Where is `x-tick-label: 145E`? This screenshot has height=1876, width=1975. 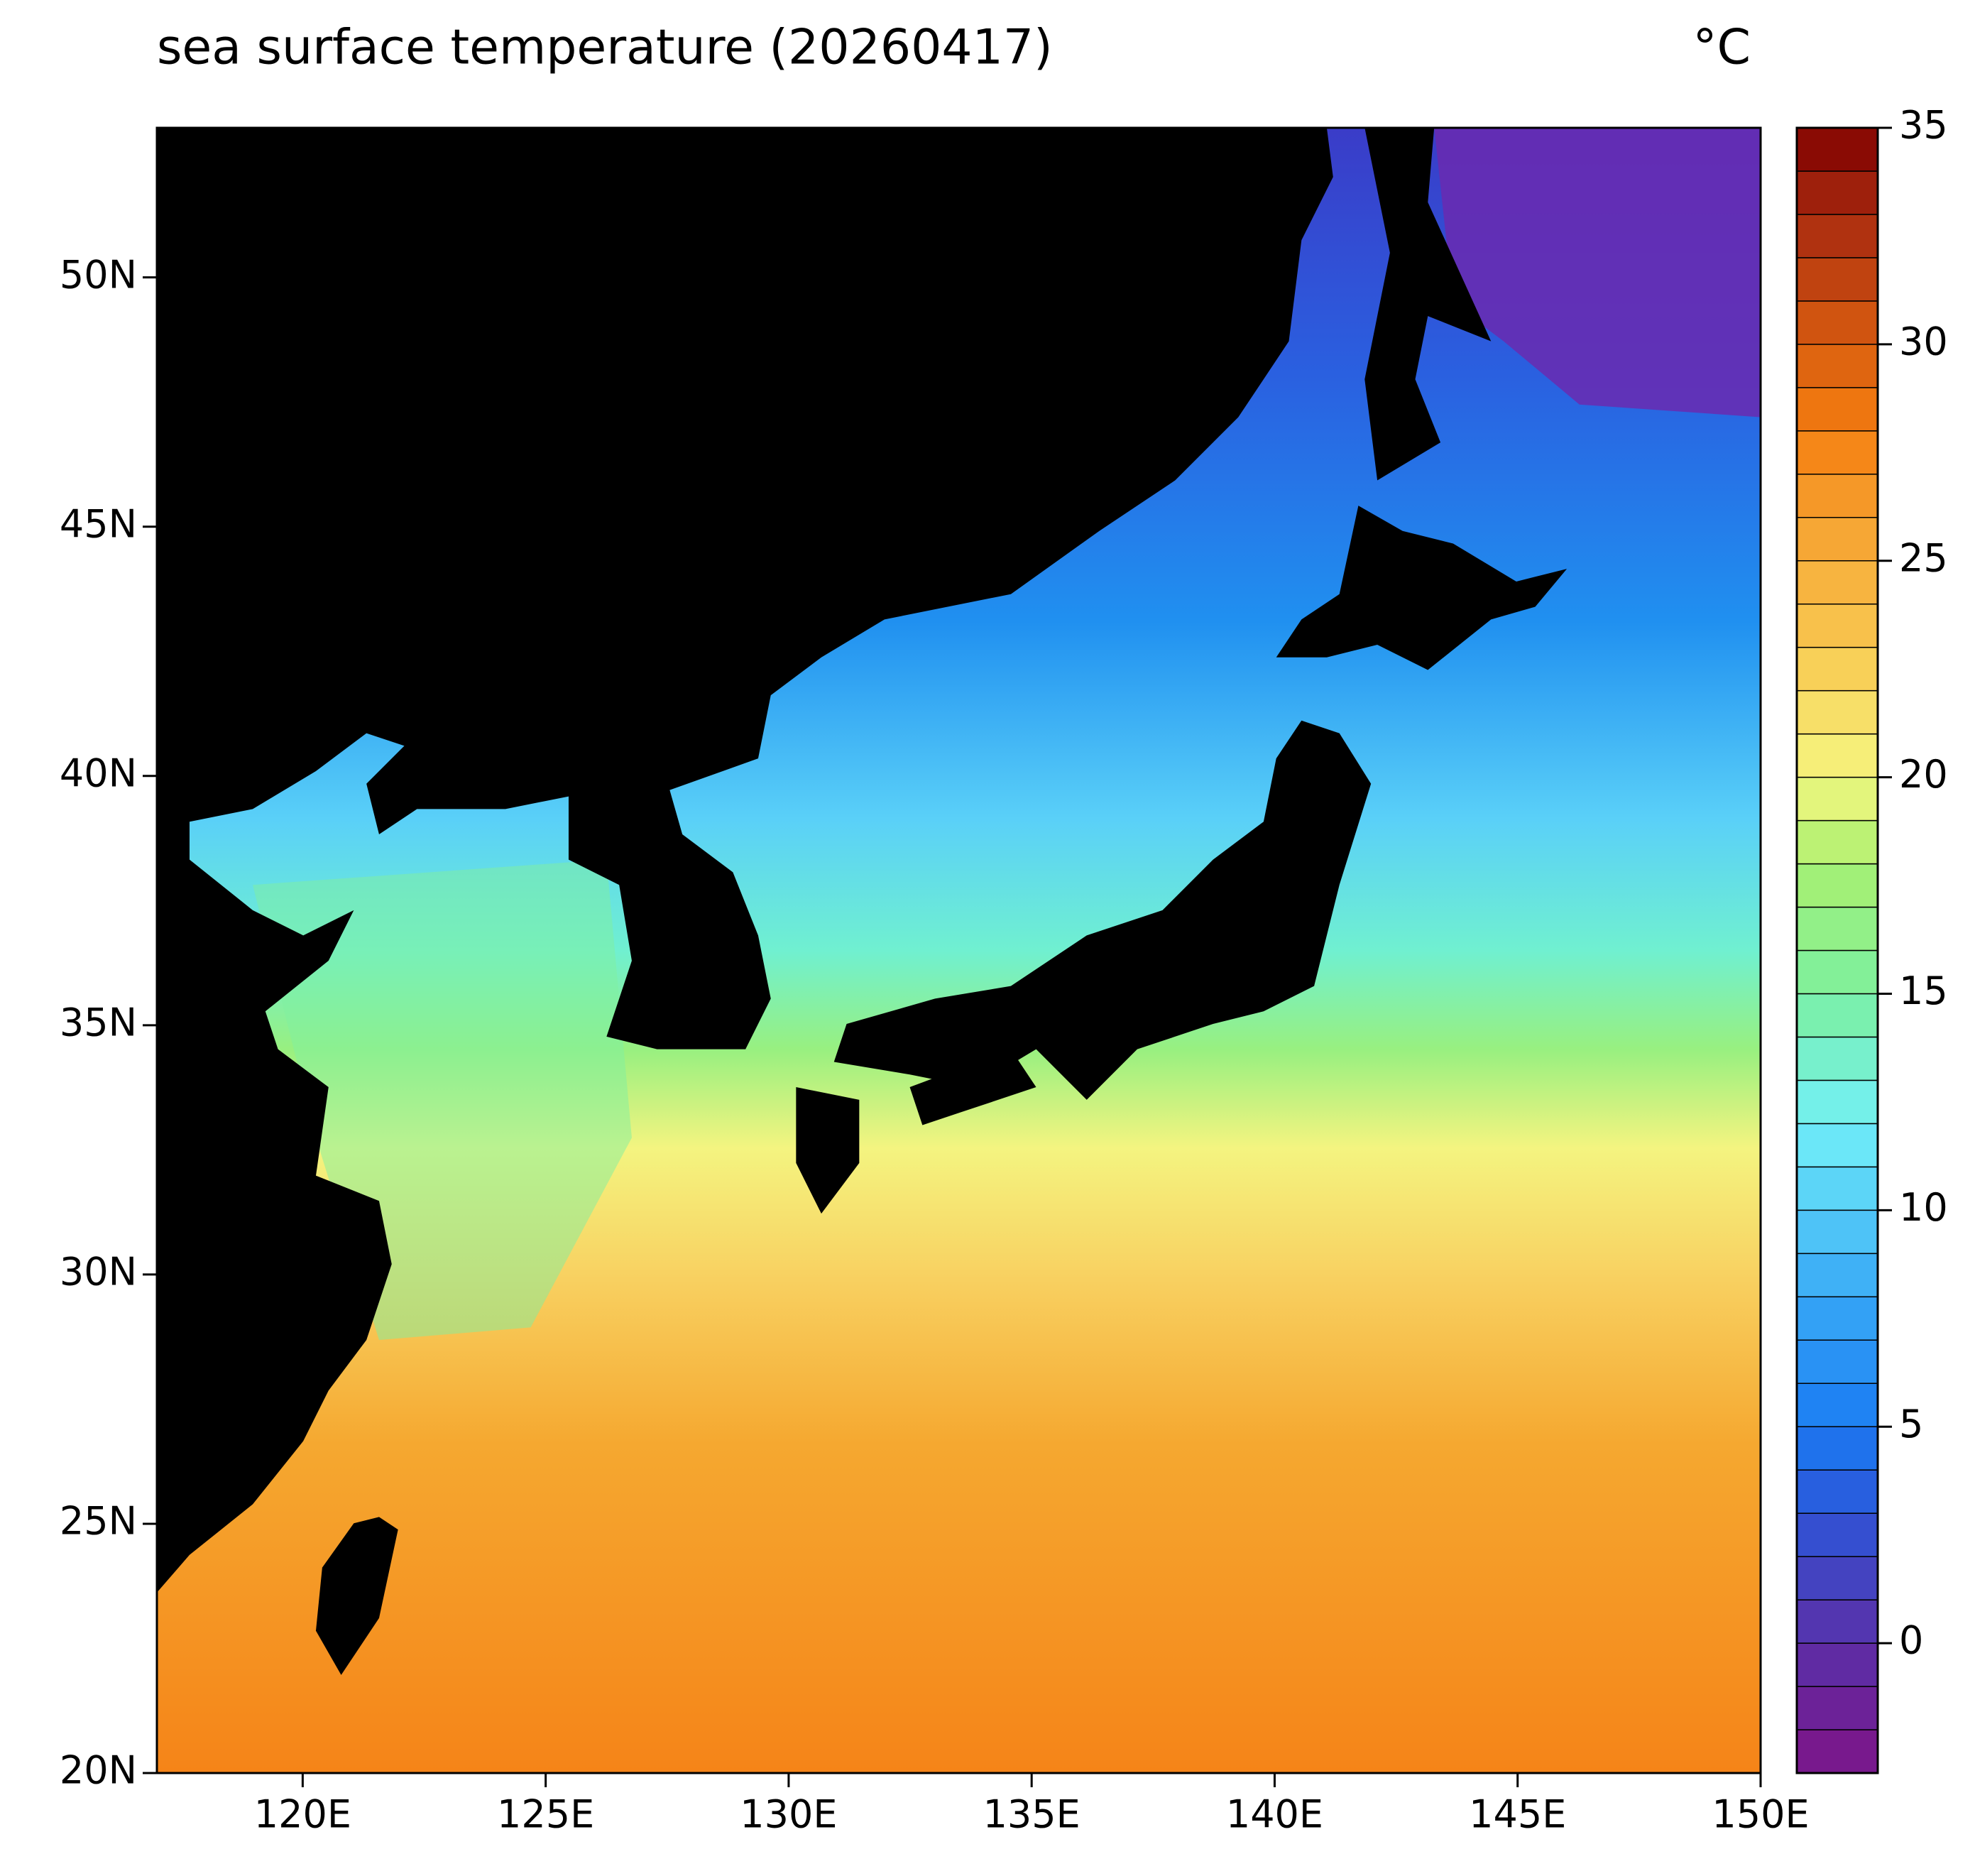 x-tick-label: 145E is located at coordinates (1517, 1814).